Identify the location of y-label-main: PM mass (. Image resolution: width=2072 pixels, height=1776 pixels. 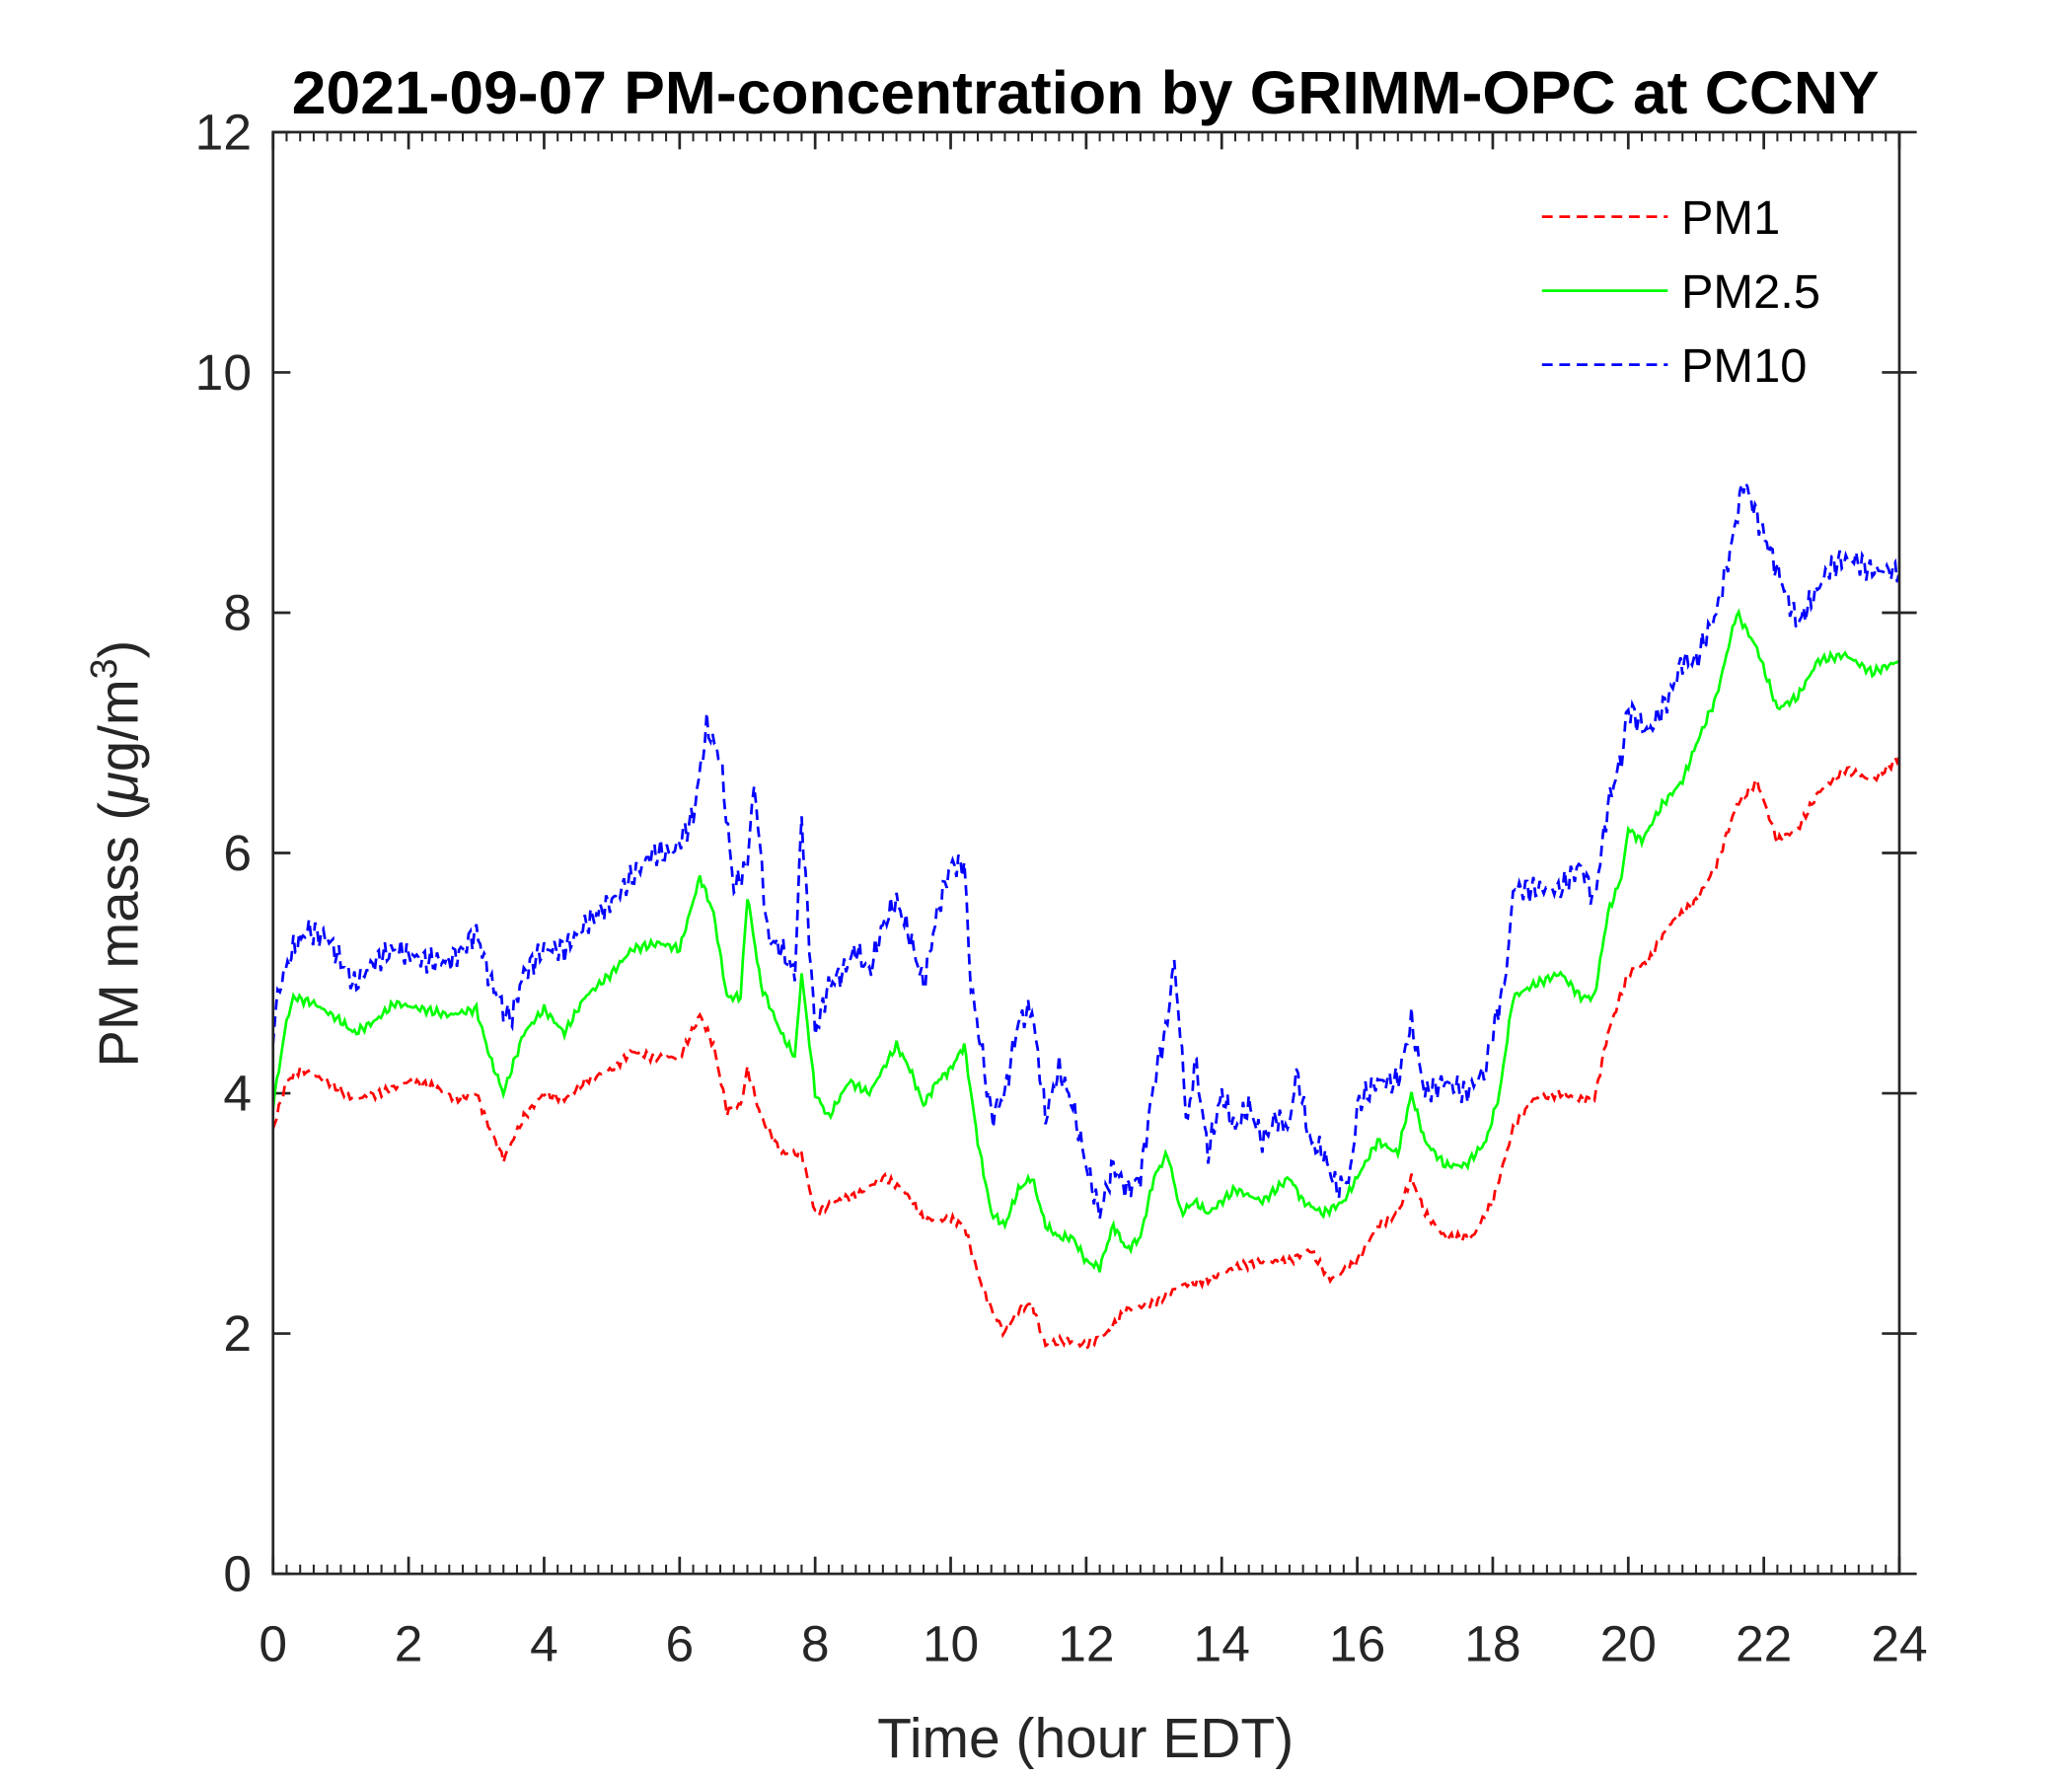
(118, 935).